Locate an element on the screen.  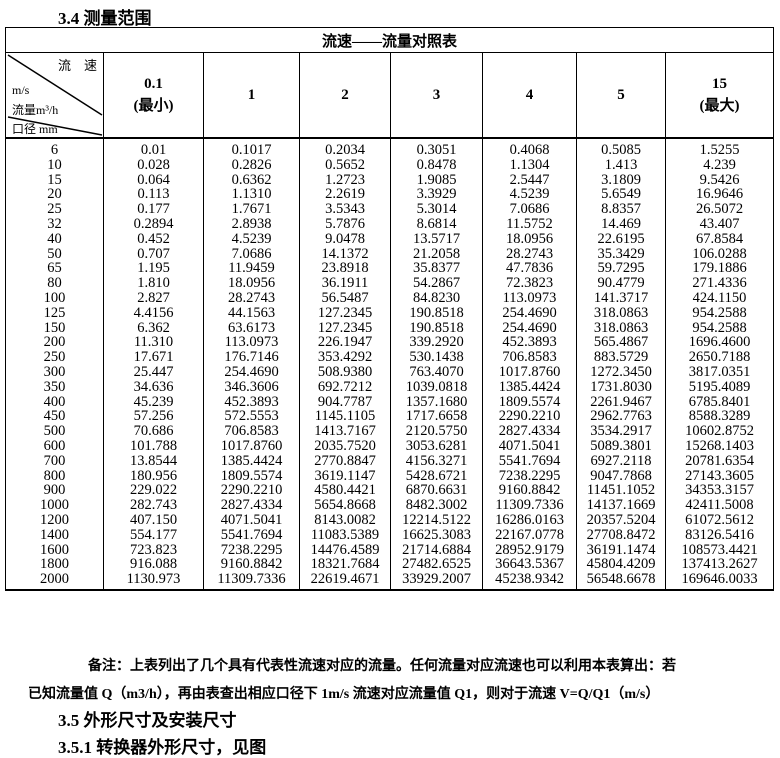
flow-cell: 2.827 is located at coordinates (153, 298).